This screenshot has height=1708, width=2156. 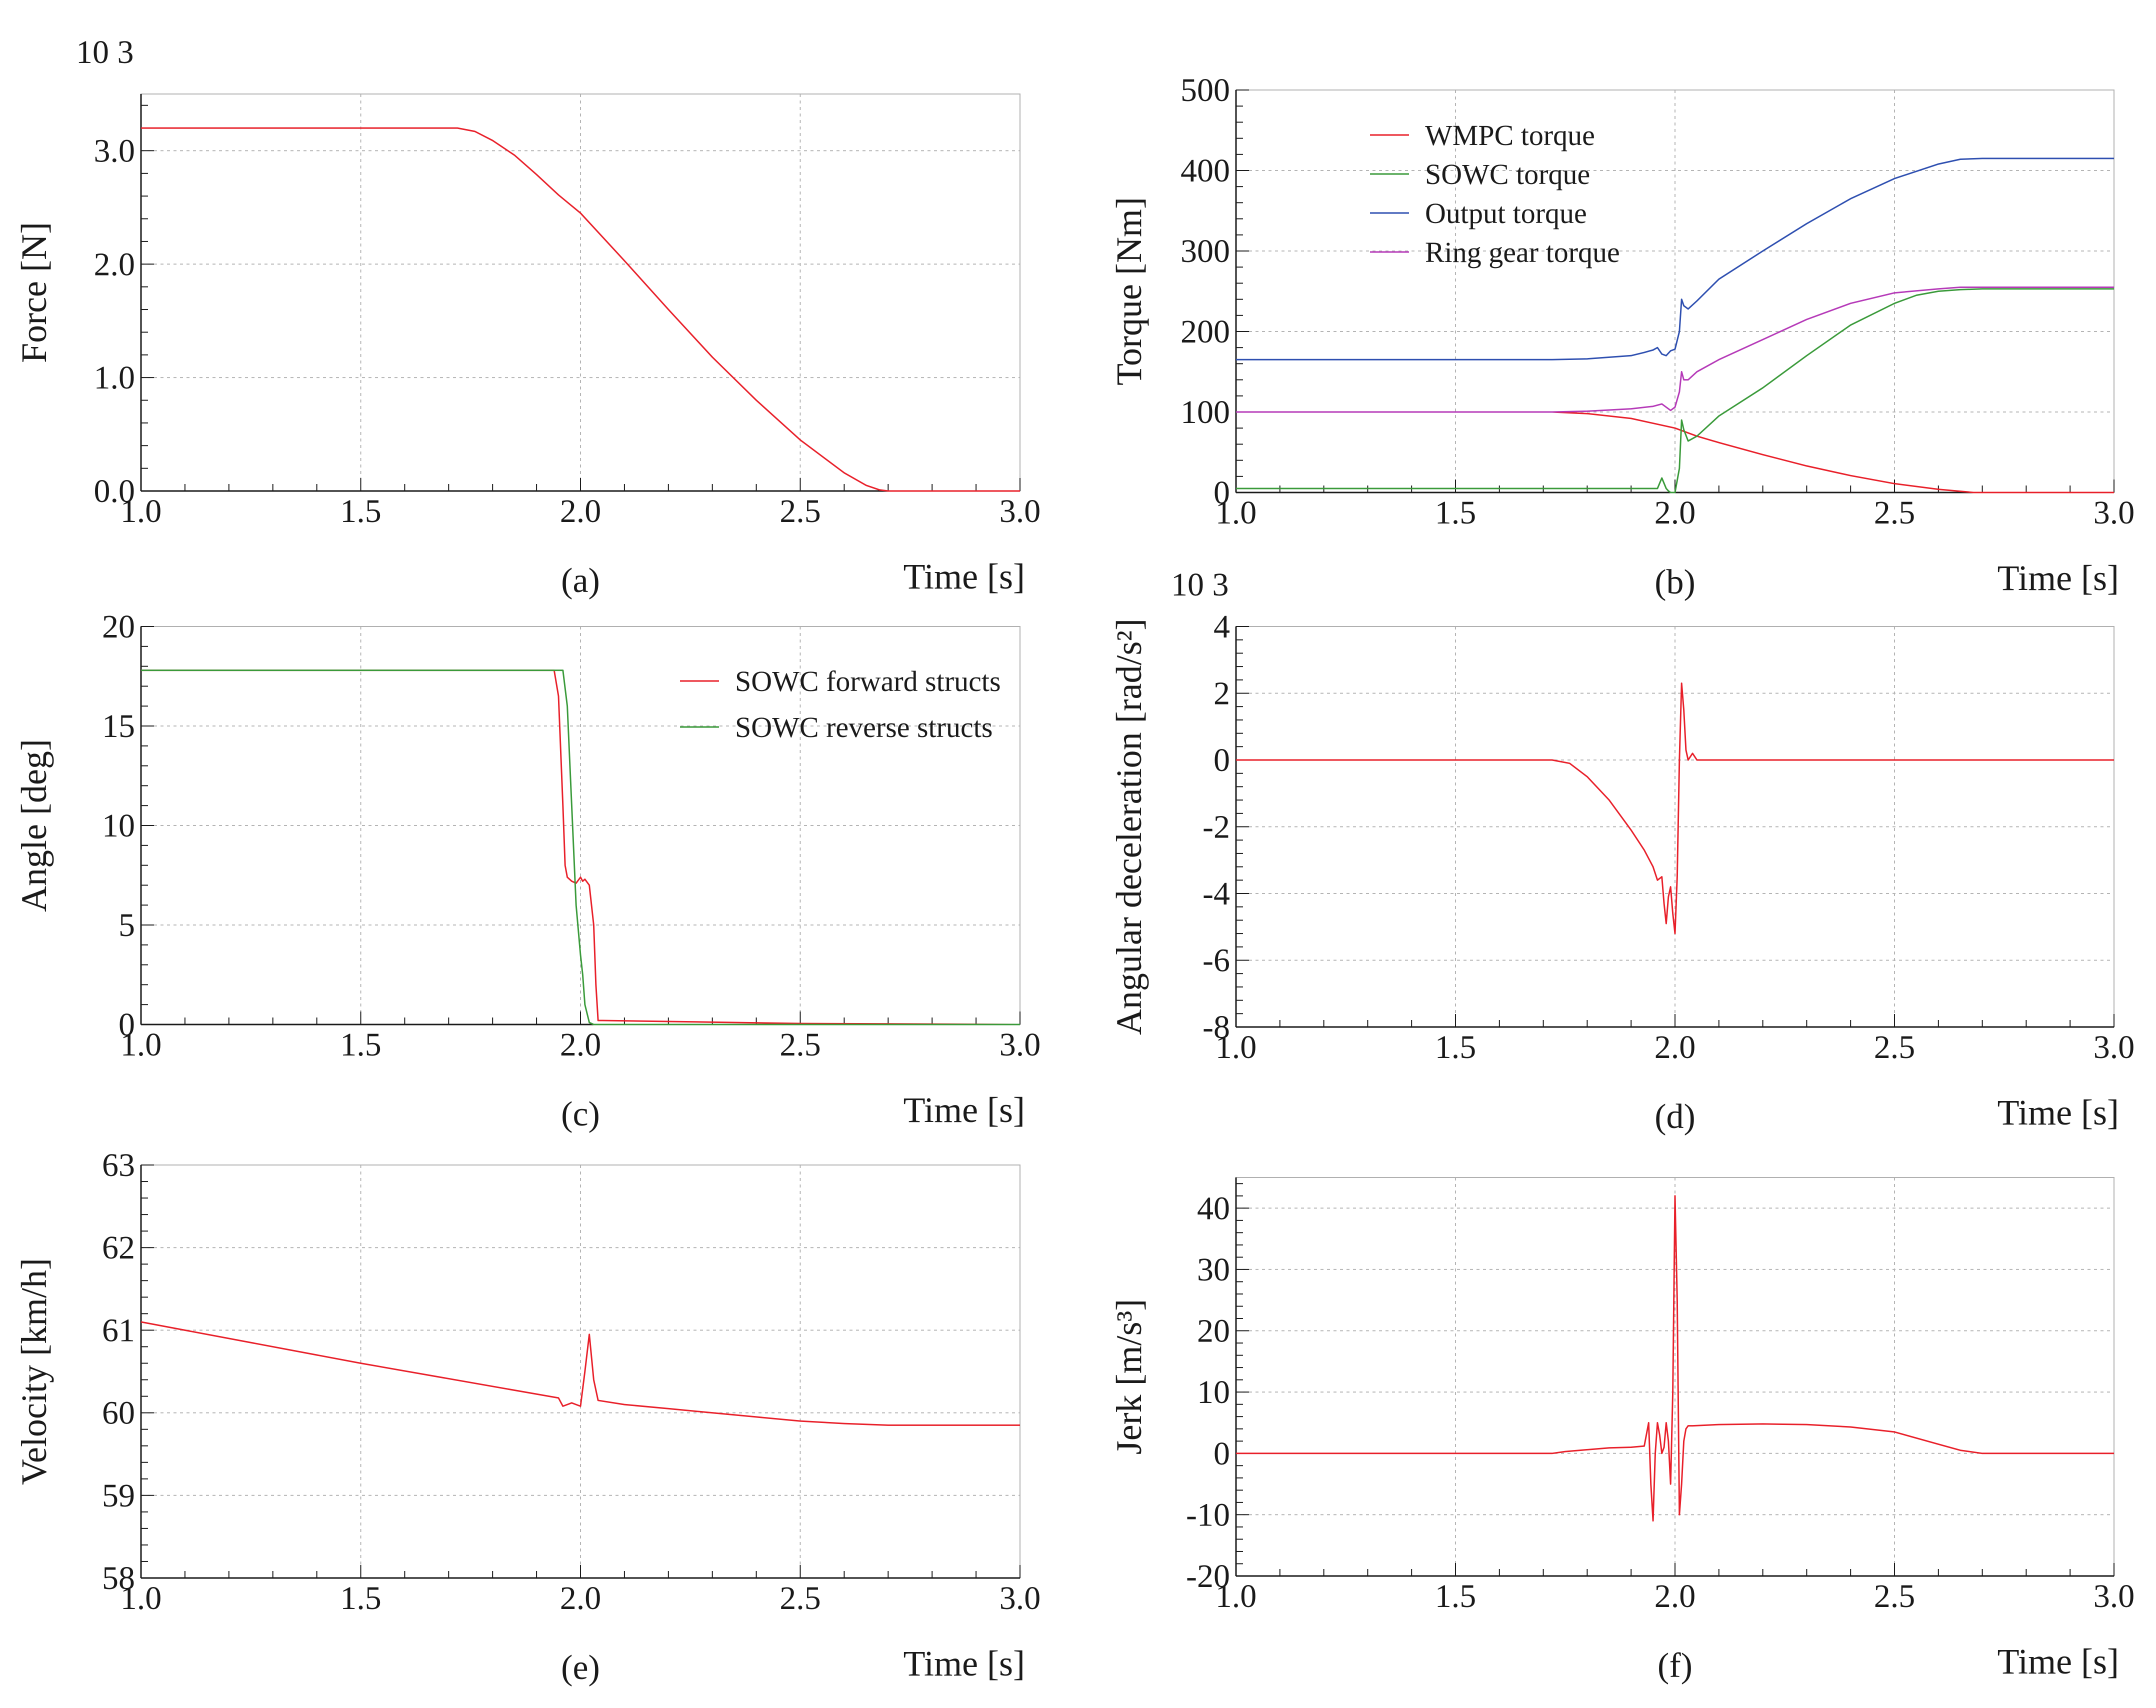 I want to click on series-line-sowc-reverse-structs, so click(x=580, y=848).